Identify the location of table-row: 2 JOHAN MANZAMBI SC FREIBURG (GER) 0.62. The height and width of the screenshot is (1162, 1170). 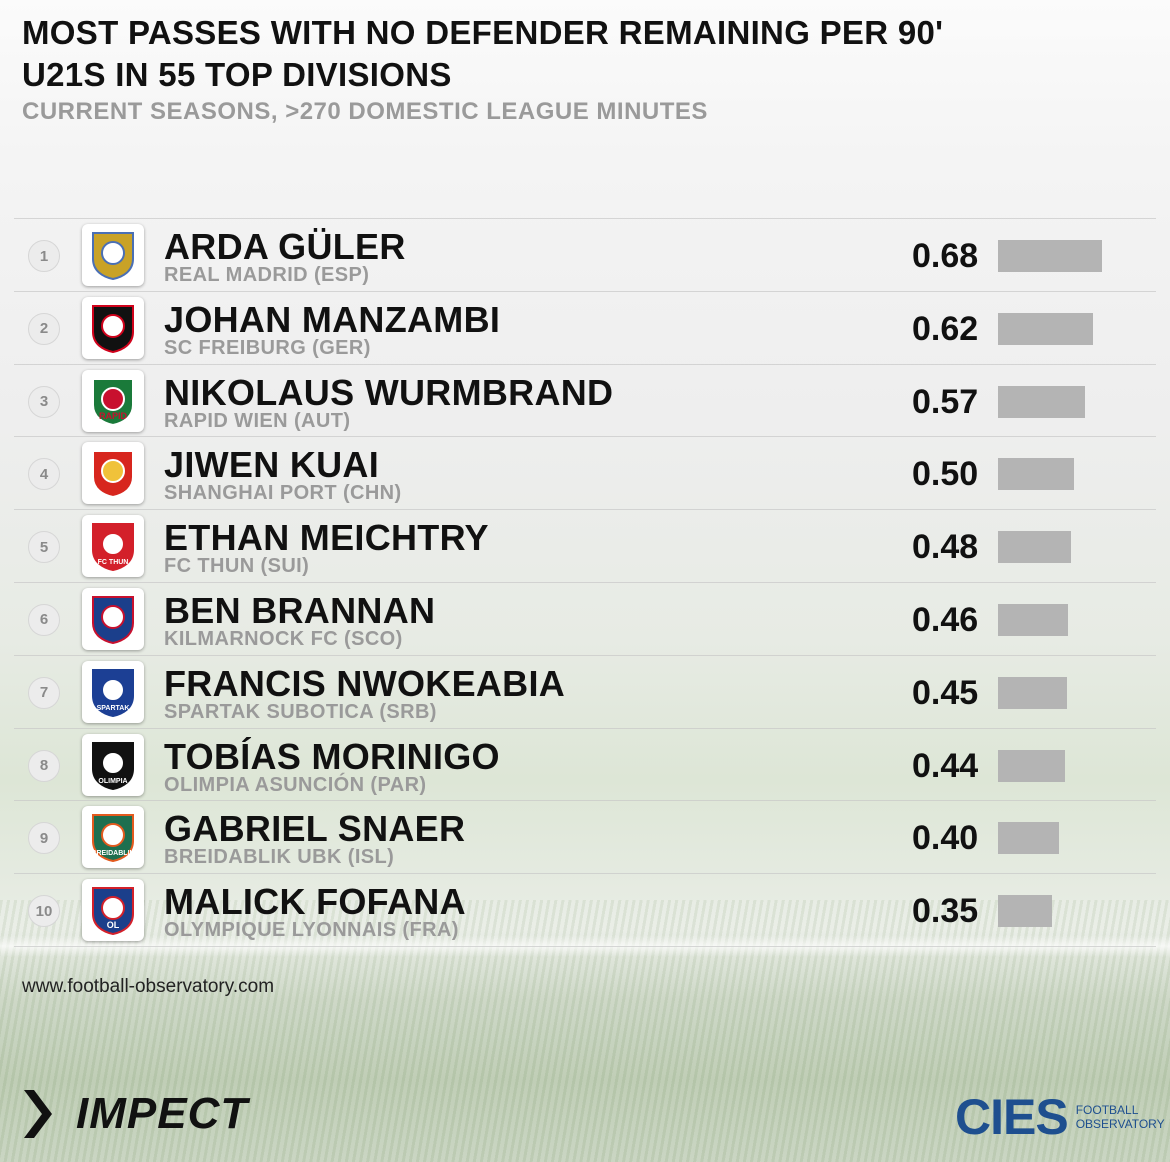
(585, 327).